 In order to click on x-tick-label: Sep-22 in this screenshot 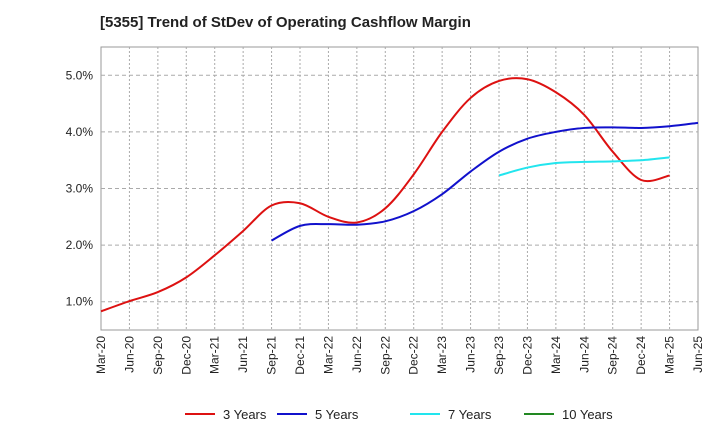, I will do `click(385, 355)`.